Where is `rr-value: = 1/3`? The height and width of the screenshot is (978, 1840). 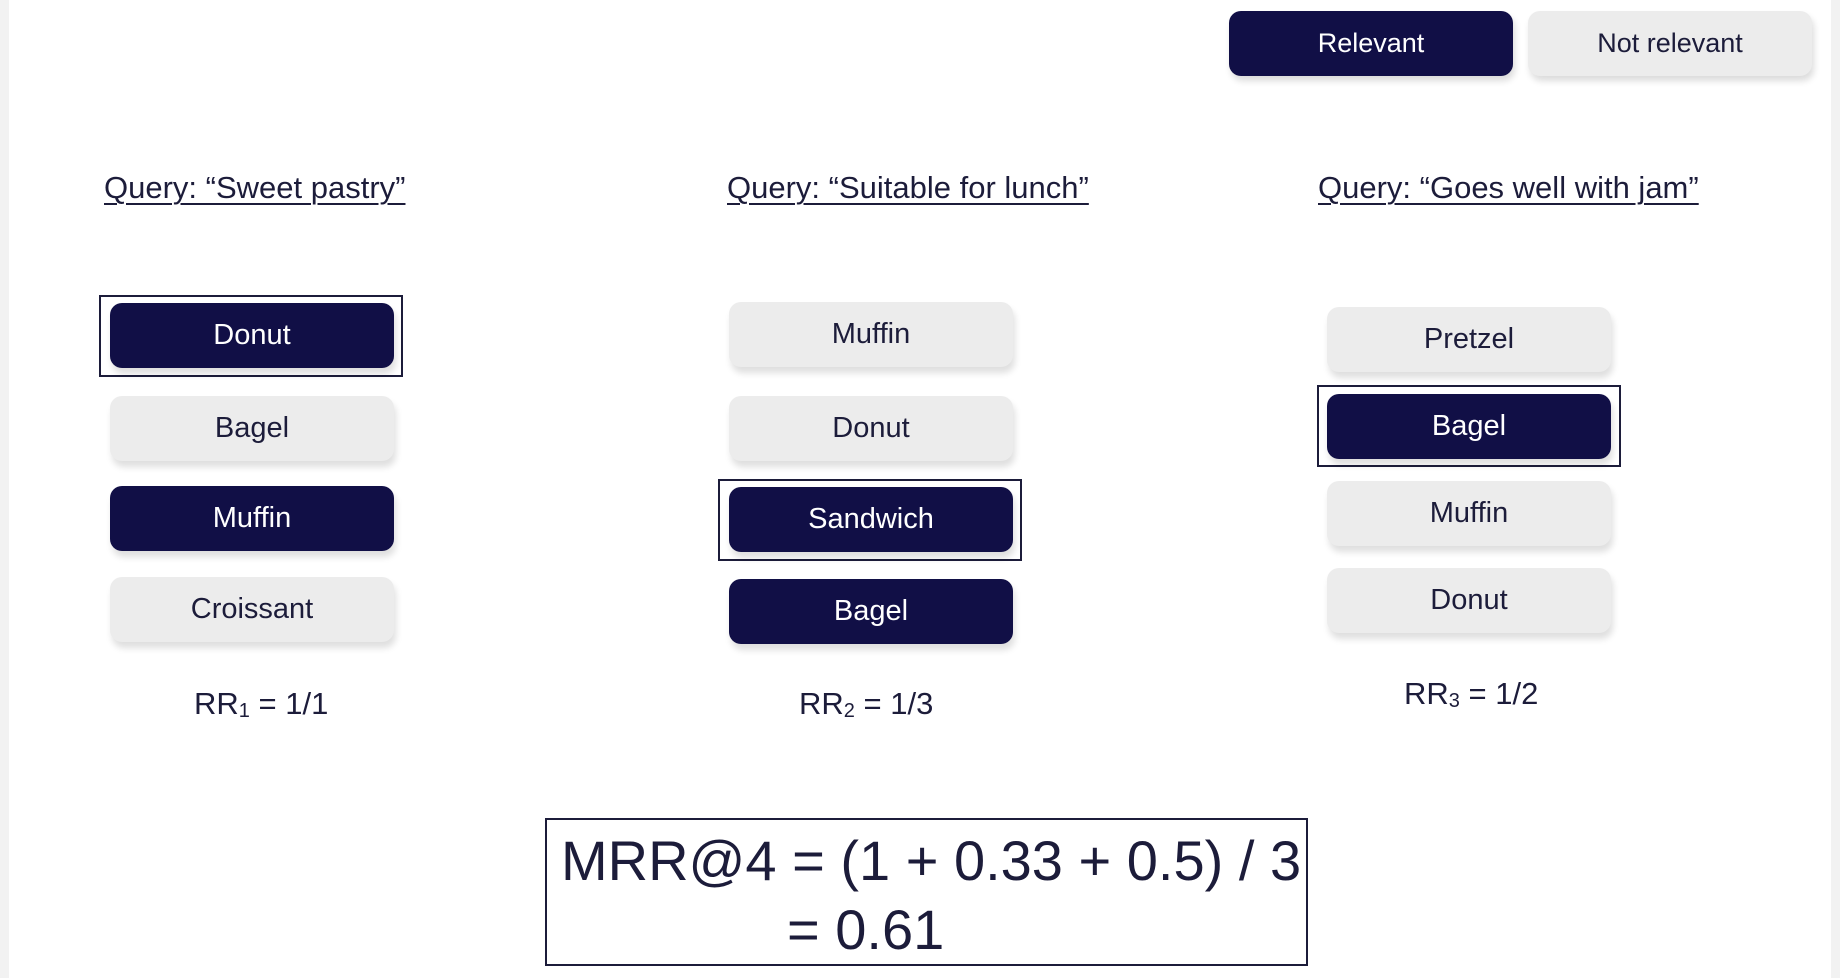
rr-value: = 1/3 is located at coordinates (898, 703).